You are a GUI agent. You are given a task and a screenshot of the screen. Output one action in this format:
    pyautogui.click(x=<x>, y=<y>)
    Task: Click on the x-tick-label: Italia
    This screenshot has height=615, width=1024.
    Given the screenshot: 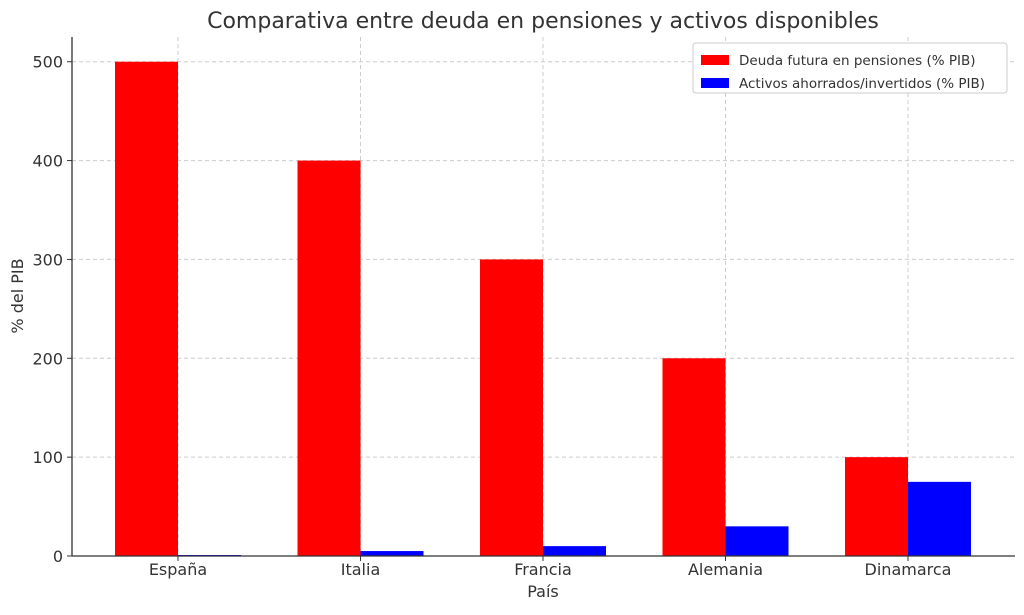 What is the action you would take?
    pyautogui.click(x=361, y=569)
    